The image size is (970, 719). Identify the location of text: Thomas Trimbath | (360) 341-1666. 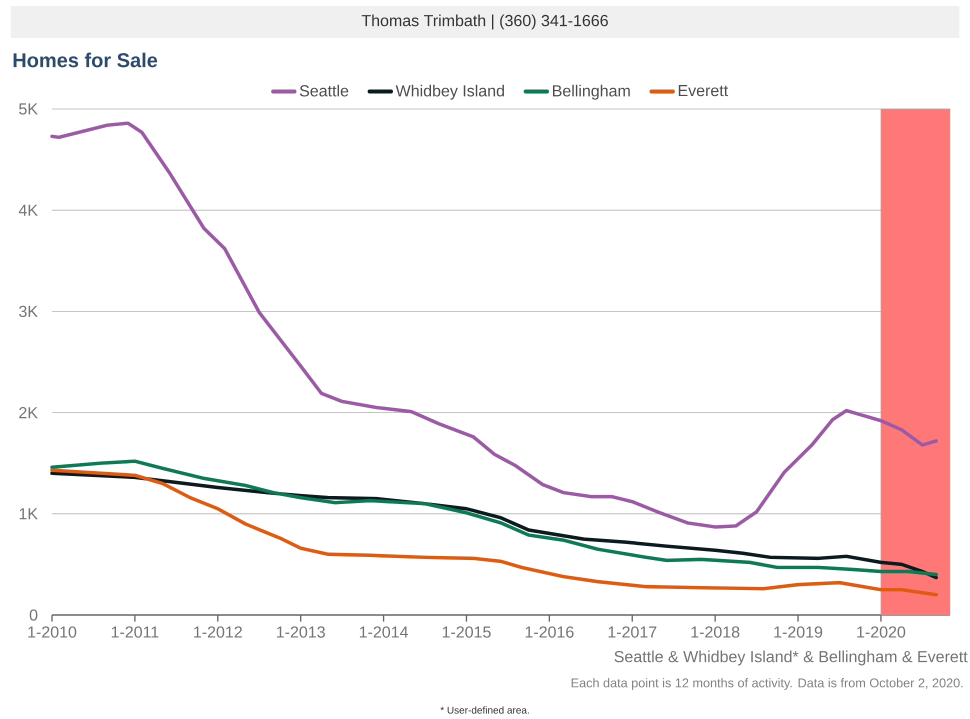
(485, 22).